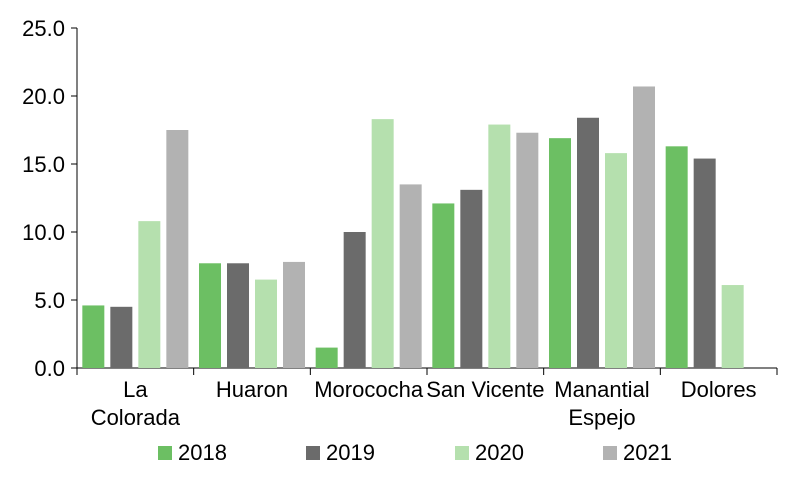 The image size is (800, 484). I want to click on x-category-label: Morococha, so click(369, 389).